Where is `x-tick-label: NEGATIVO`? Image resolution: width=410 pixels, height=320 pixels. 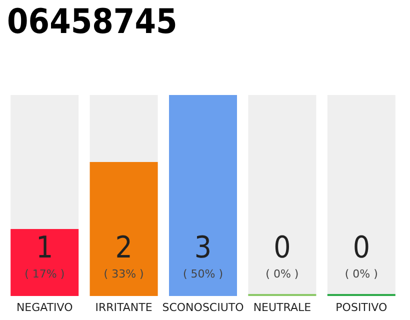
x-tick-label: NEGATIVO is located at coordinates (45, 307).